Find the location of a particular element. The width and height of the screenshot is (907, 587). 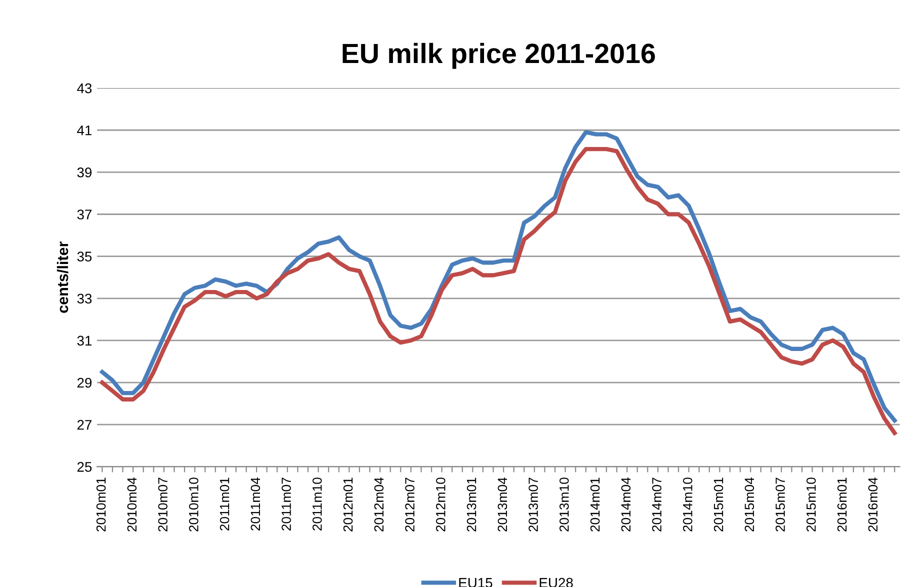

x-tick-label: 2014m04 is located at coordinates (626, 504).